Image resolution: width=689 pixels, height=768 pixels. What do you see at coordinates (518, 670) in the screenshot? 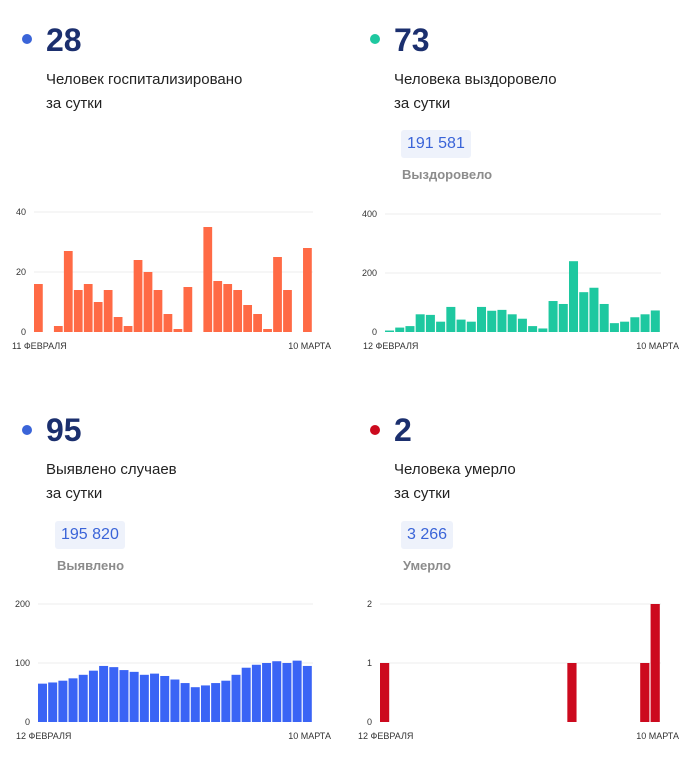
I see `deaths-chart: 0 1 2 12 ФЕВРАЛЯ 10 МАРТА` at bounding box center [518, 670].